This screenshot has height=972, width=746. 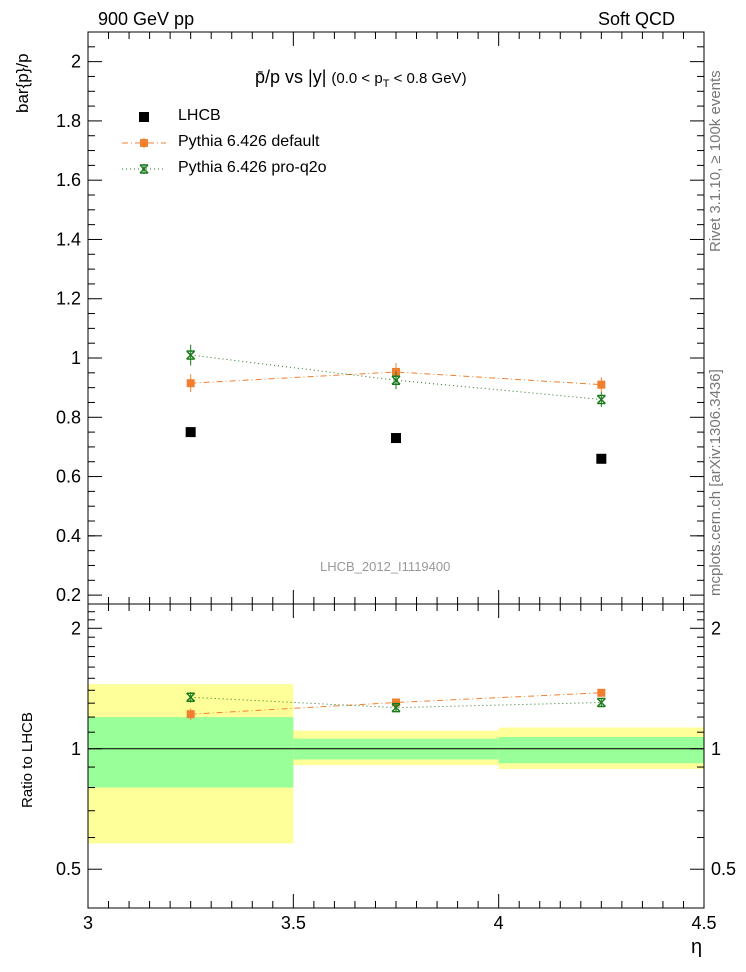 What do you see at coordinates (68, 536) in the screenshot?
I see `main-ytick-label: 0.4` at bounding box center [68, 536].